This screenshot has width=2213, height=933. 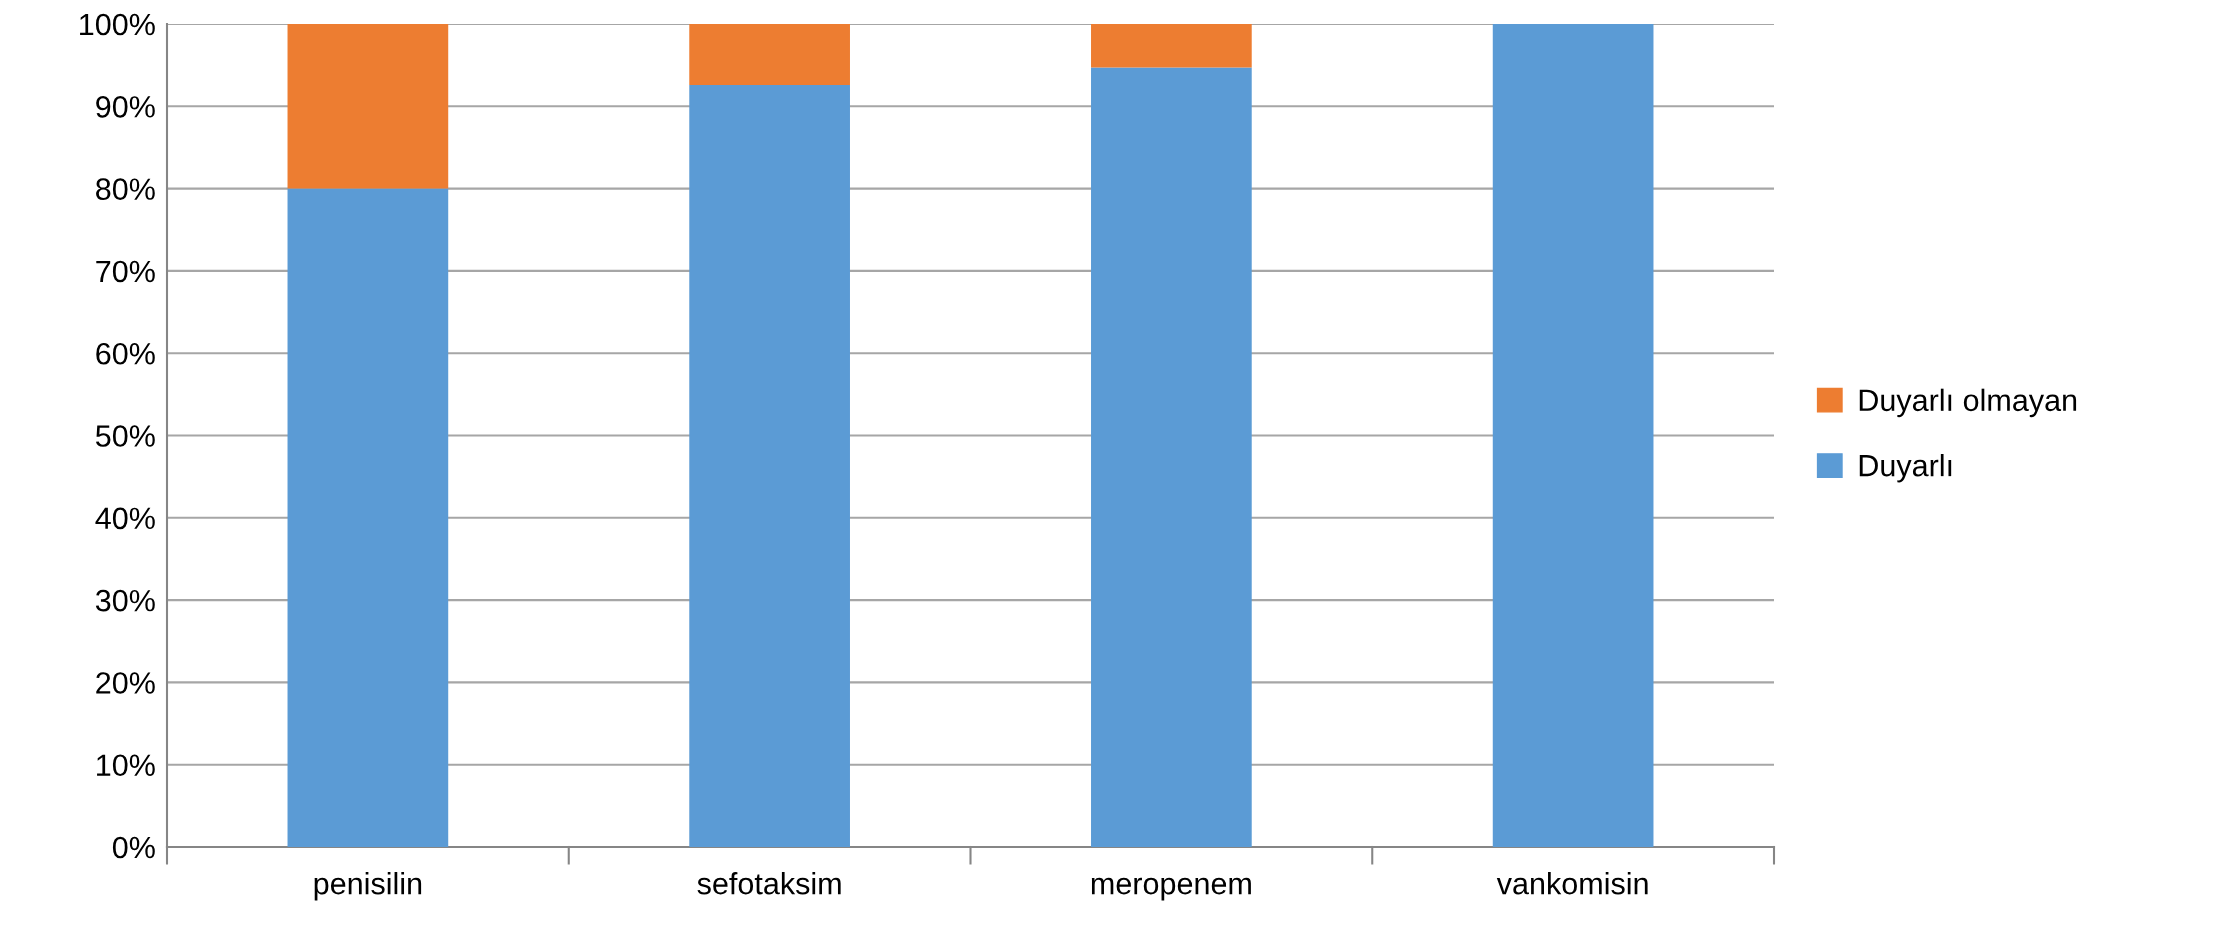 What do you see at coordinates (125, 353) in the screenshot?
I see `y-tick-label: 60%` at bounding box center [125, 353].